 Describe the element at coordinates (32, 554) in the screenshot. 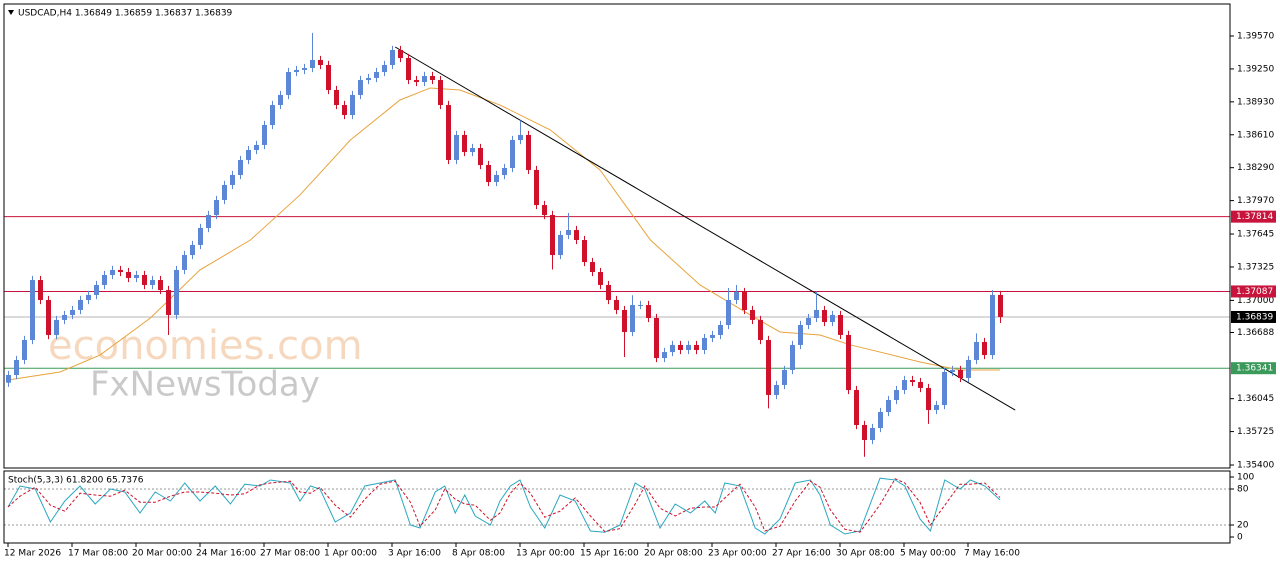

I see `x-tick-label: 12 Mar 2026` at that location.